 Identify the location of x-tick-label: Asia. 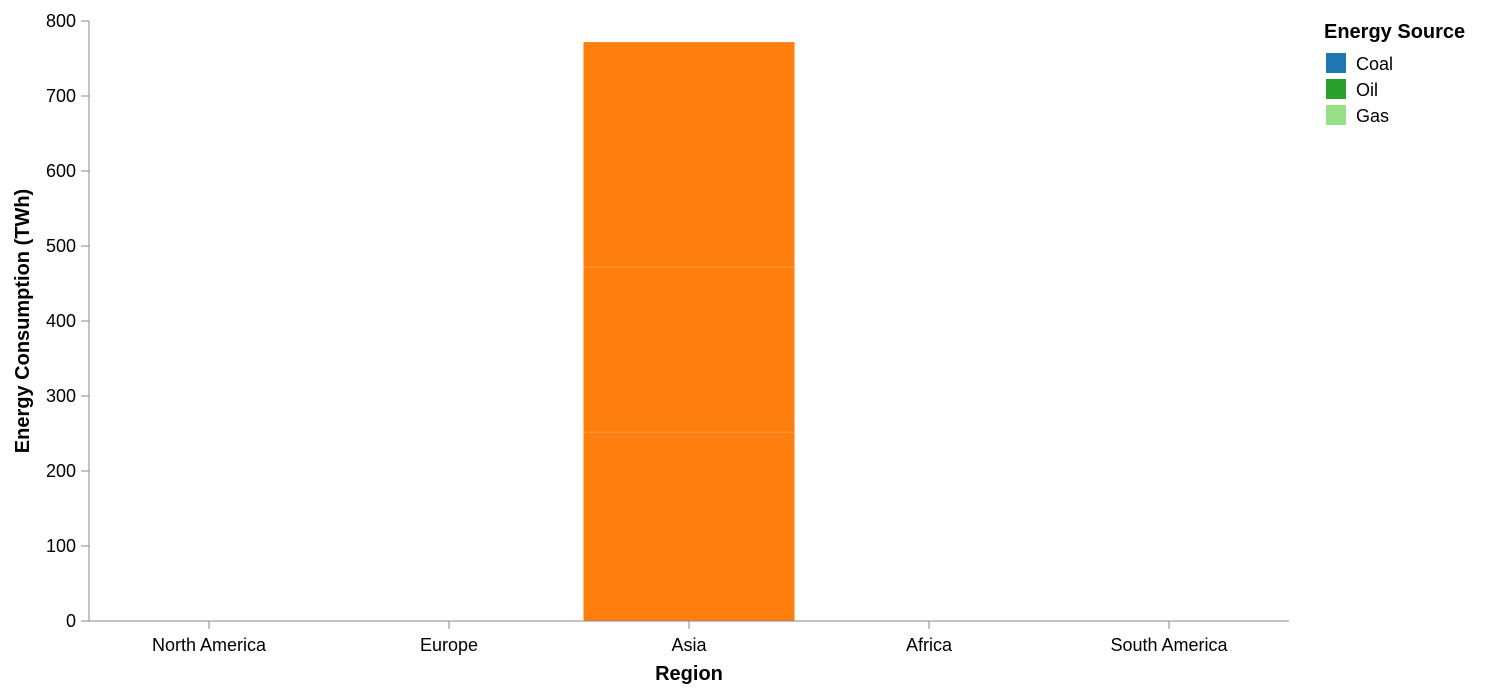
(689, 645).